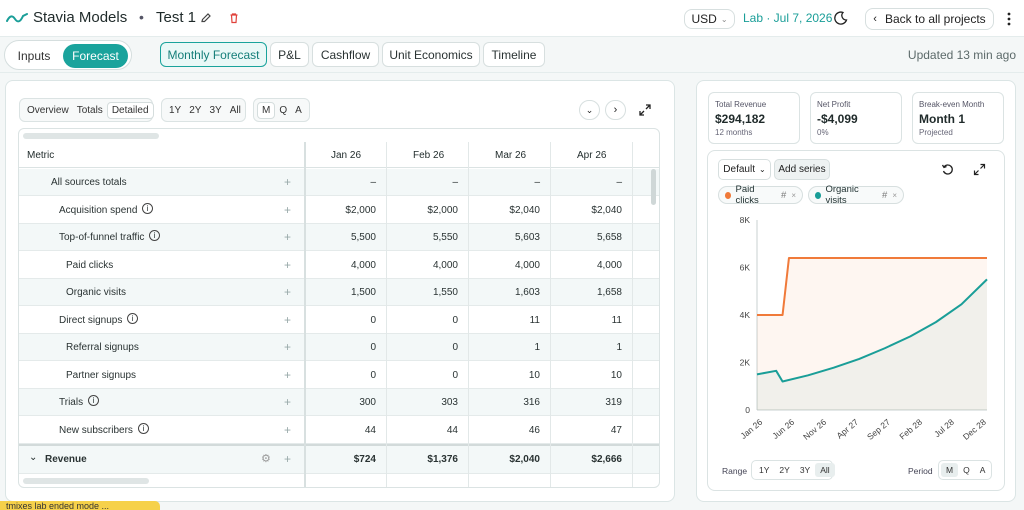  Describe the element at coordinates (609, 292) in the screenshot. I see `table-cell: 1,658` at that location.